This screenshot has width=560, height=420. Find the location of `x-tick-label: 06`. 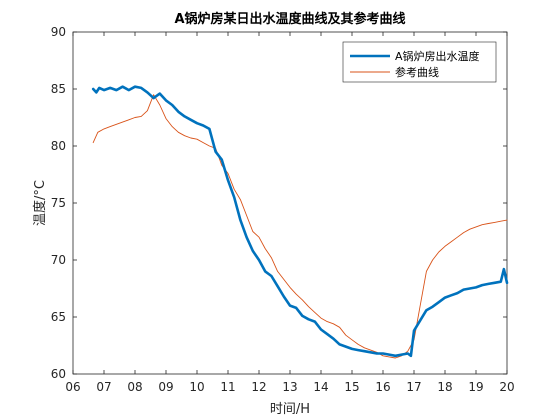

x-tick-label: 06 is located at coordinates (72, 387).